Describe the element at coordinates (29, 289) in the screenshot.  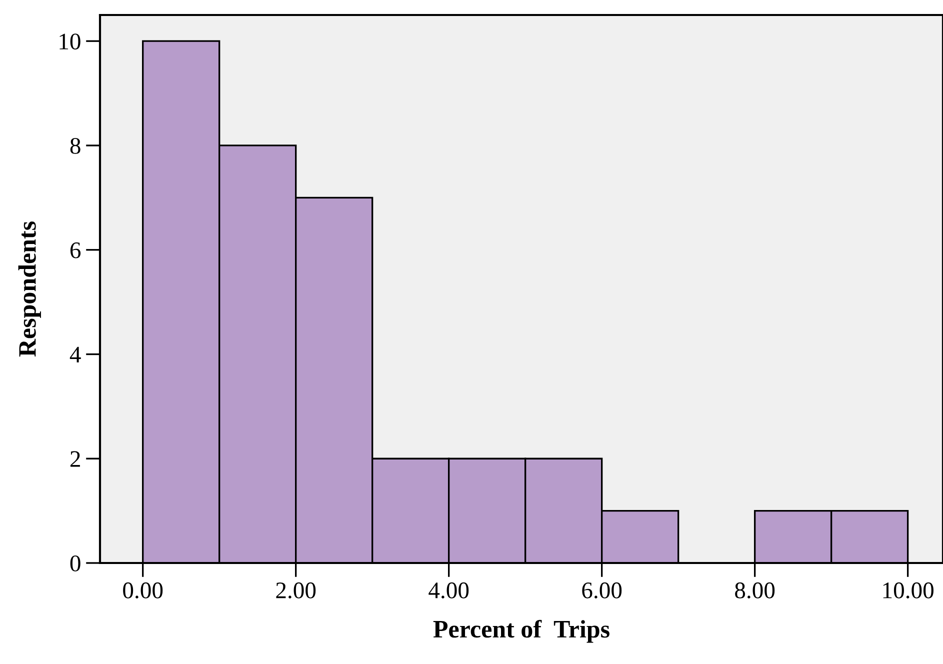
I see `y-axis-title: Respondents` at that location.